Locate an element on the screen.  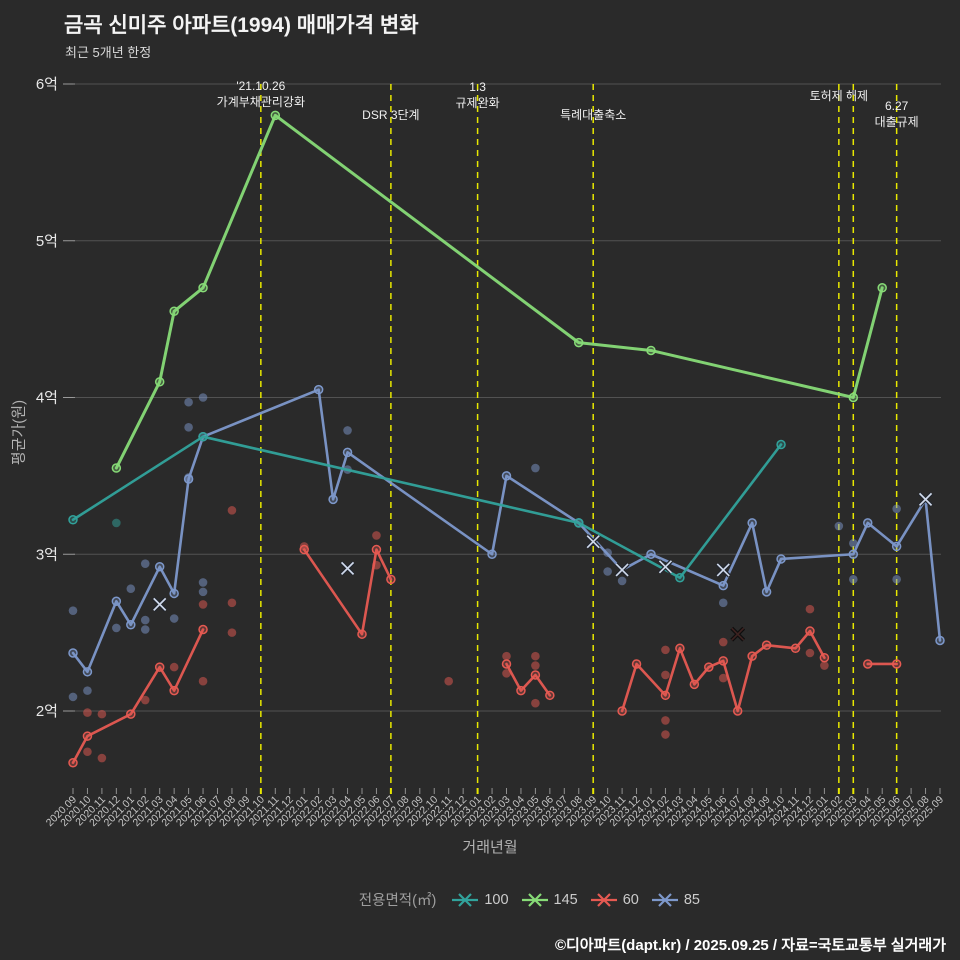
legend-item-label: 85 is located at coordinates (691, 899).